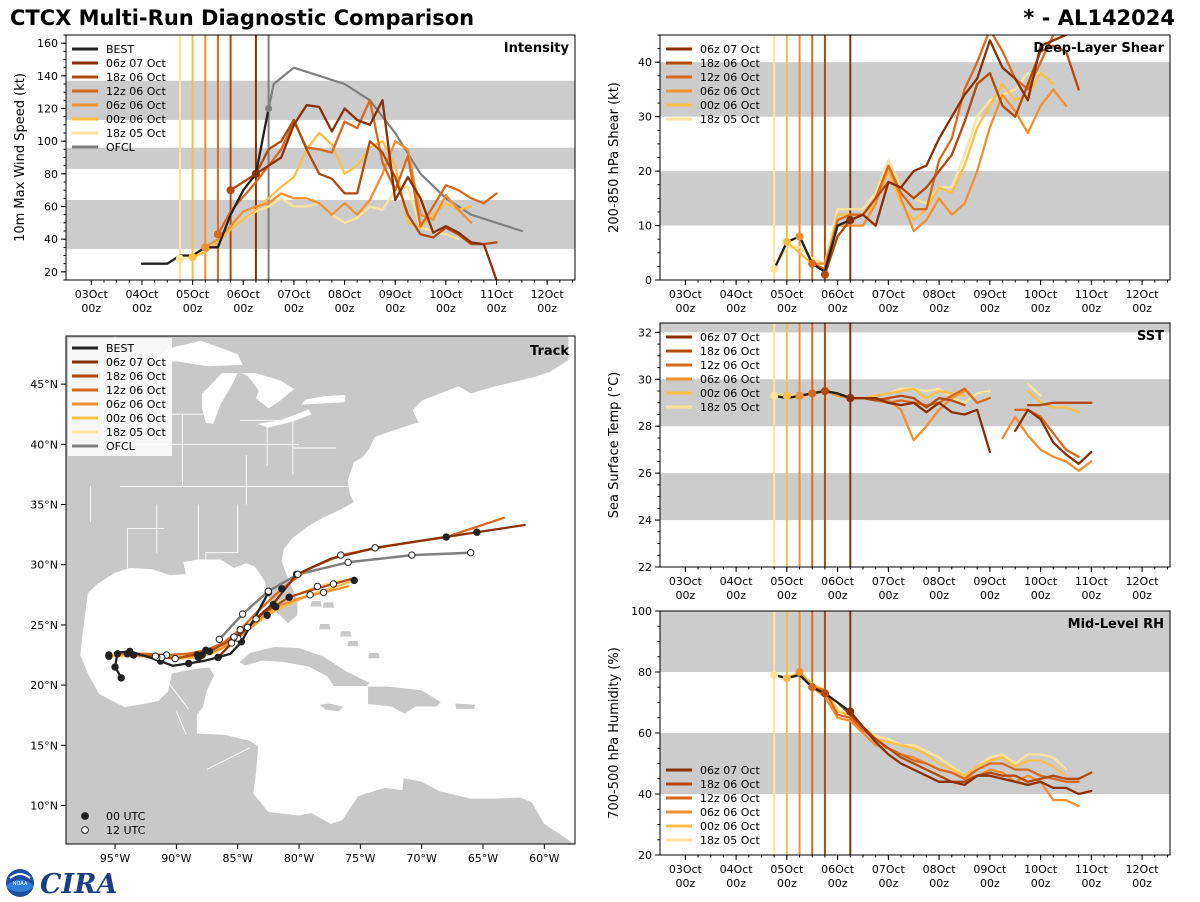 The width and height of the screenshot is (1200, 902). Describe the element at coordinates (193, 294) in the screenshot. I see `intensity-xtick-label: 05Oct` at that location.